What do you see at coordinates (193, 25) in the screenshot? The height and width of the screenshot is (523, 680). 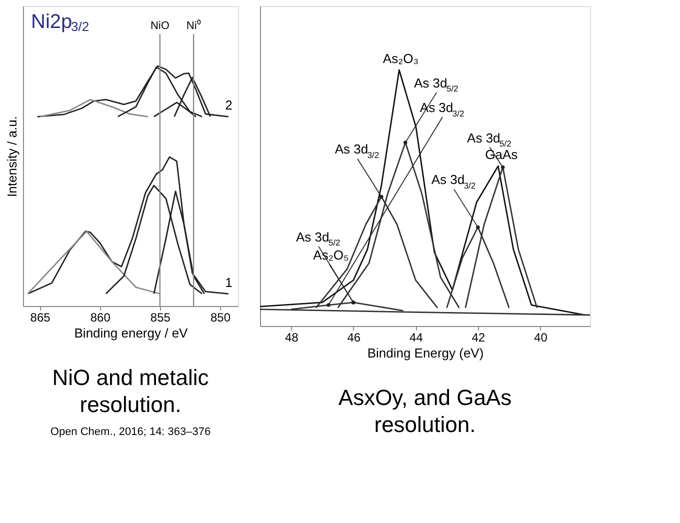 I see `ref-line-label: Ni⁰` at bounding box center [193, 25].